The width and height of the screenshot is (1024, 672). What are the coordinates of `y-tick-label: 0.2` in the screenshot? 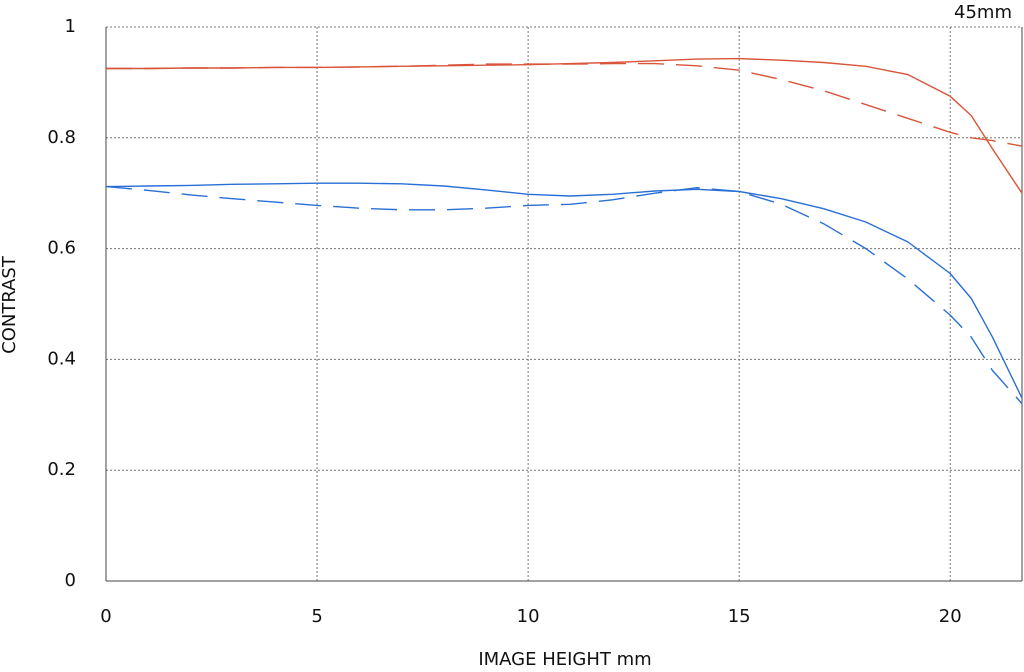 It's located at (61, 469).